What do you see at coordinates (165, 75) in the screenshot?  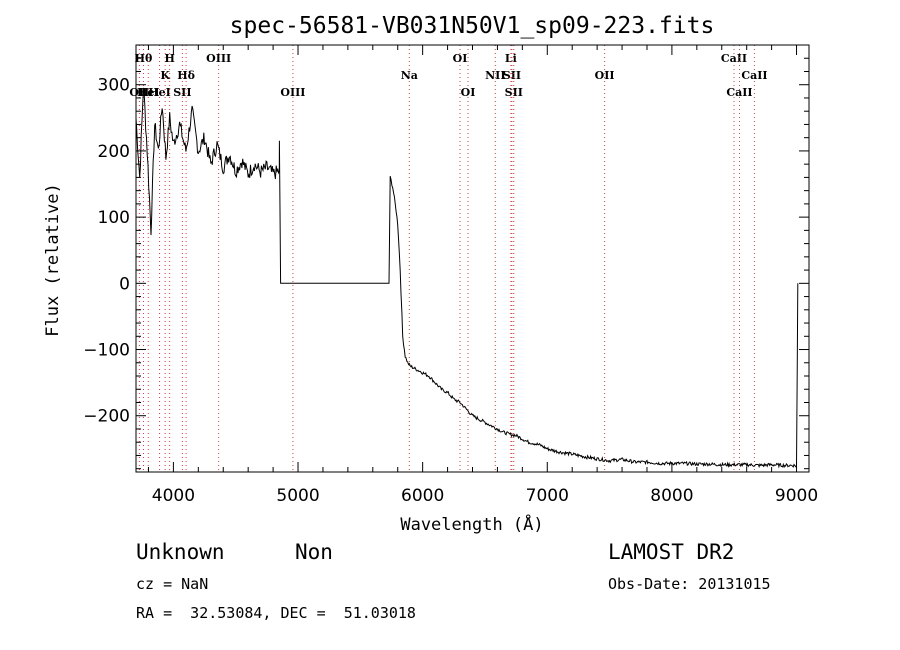 I see `line-label-4: K` at bounding box center [165, 75].